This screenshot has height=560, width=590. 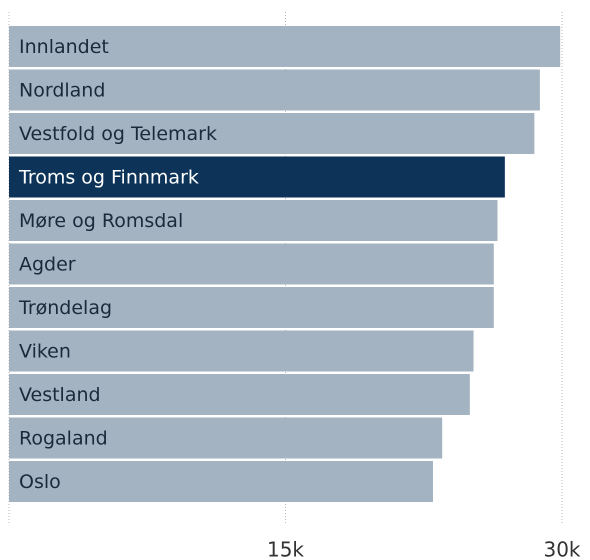 I want to click on category-label: Innlandet, so click(x=64, y=47).